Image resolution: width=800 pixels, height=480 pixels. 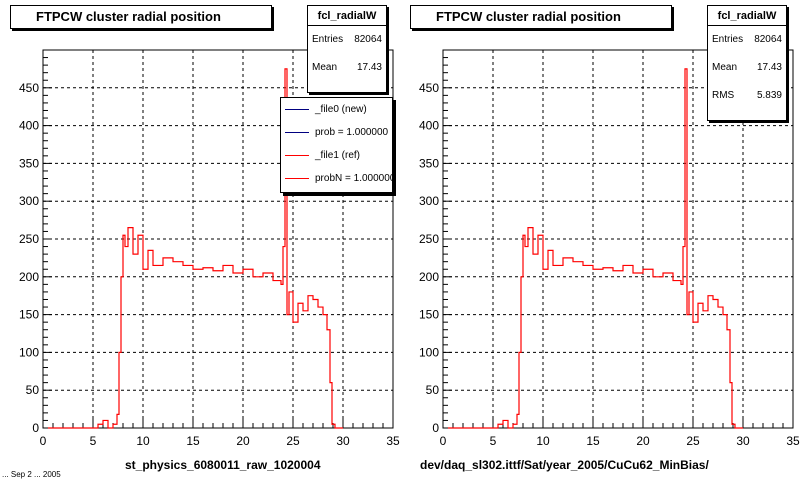 I want to click on legend-entry: probN = 1.000000, so click(x=336, y=178).